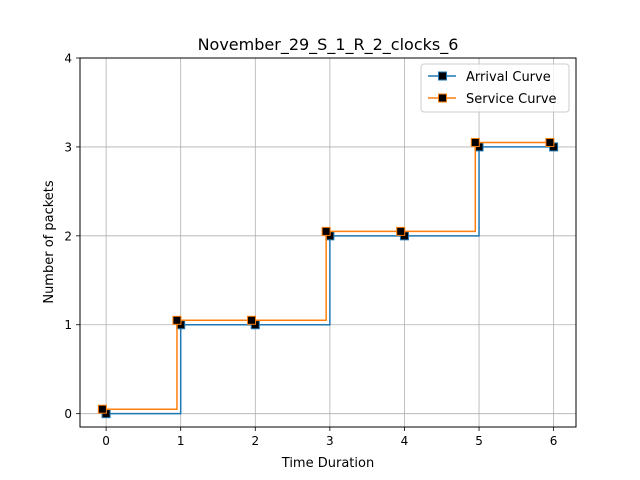  Describe the element at coordinates (68, 147) in the screenshot. I see `y-tick-label: 3` at that location.